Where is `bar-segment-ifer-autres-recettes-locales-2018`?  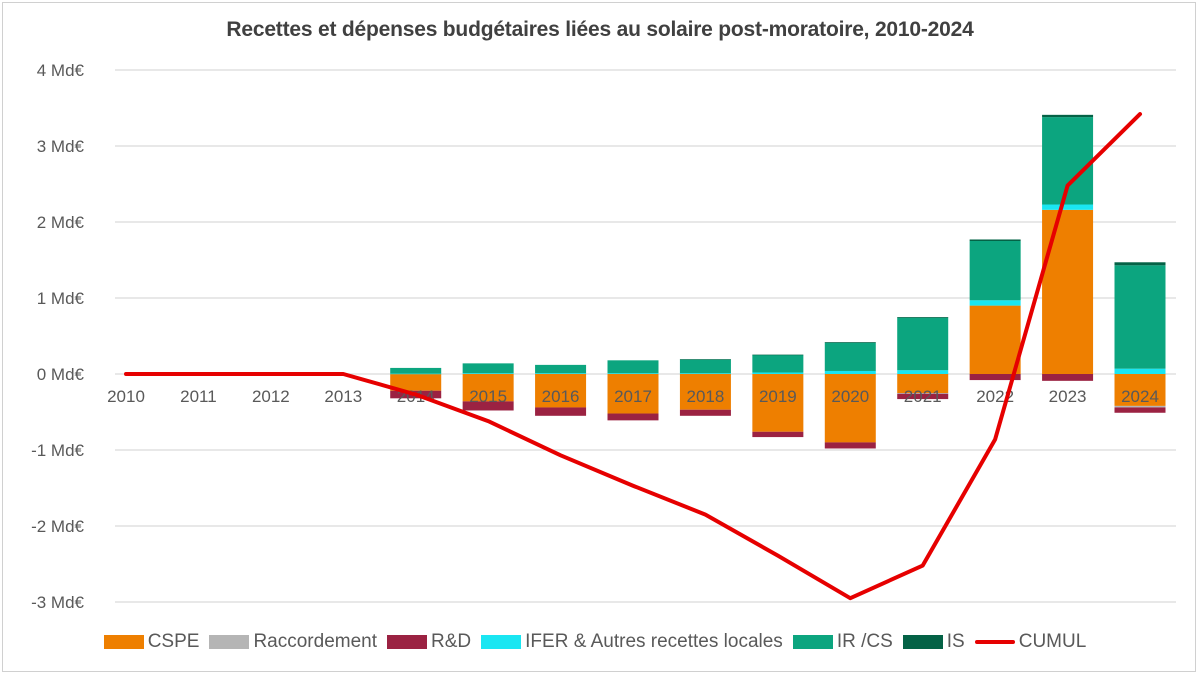
bar-segment-ifer-autres-recettes-locales-2018 is located at coordinates (705, 373).